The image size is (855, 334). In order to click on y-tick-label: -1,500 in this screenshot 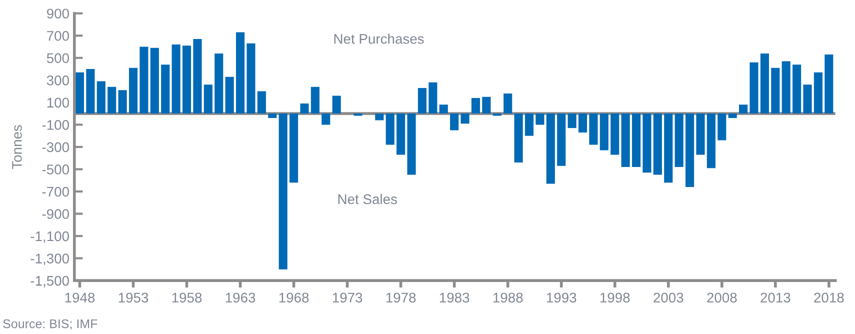, I will do `click(49, 282)`.